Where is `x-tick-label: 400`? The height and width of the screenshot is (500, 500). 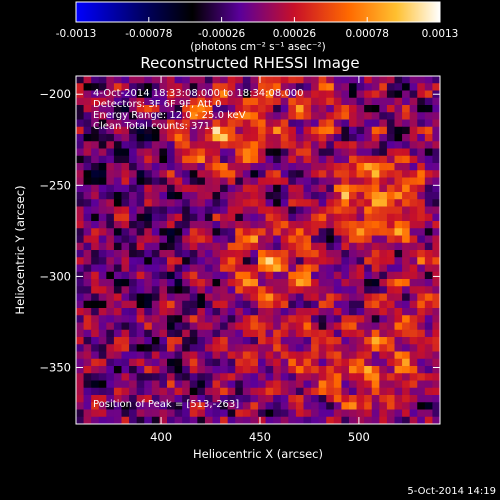
x-tick-label: 400 is located at coordinates (161, 437).